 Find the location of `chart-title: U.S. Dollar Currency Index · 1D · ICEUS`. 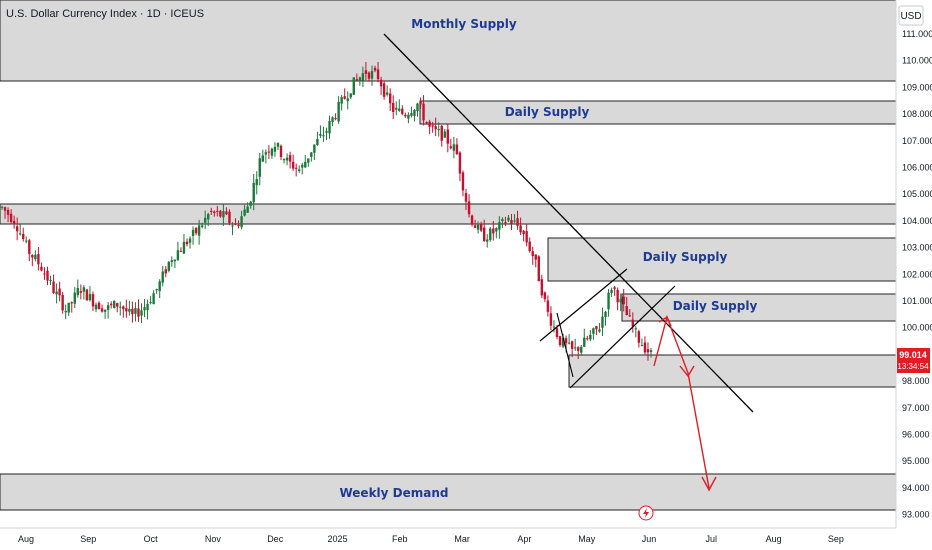

chart-title: U.S. Dollar Currency Index · 1D · ICEUS is located at coordinates (105, 14).